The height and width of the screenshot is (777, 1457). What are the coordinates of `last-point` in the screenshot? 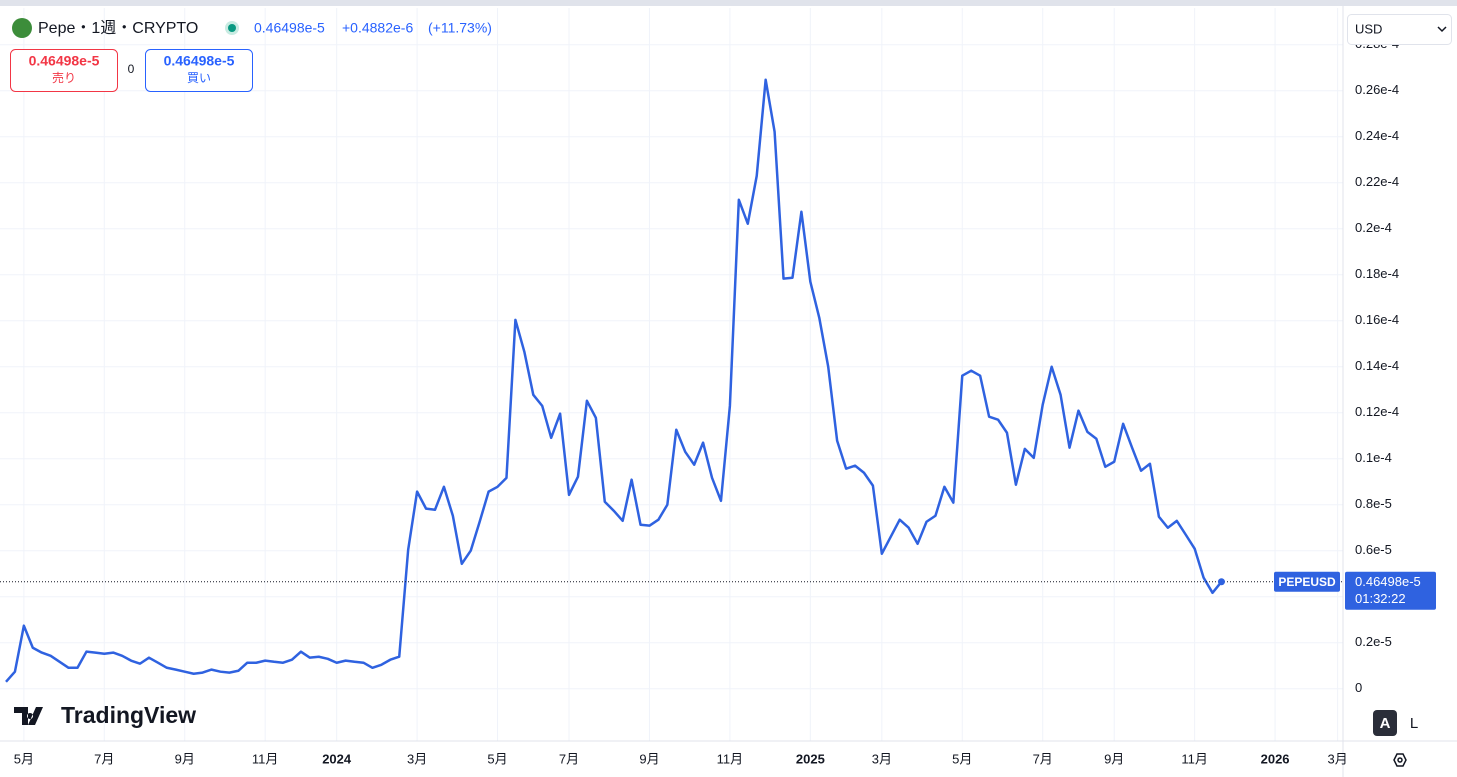 It's located at (1221, 582).